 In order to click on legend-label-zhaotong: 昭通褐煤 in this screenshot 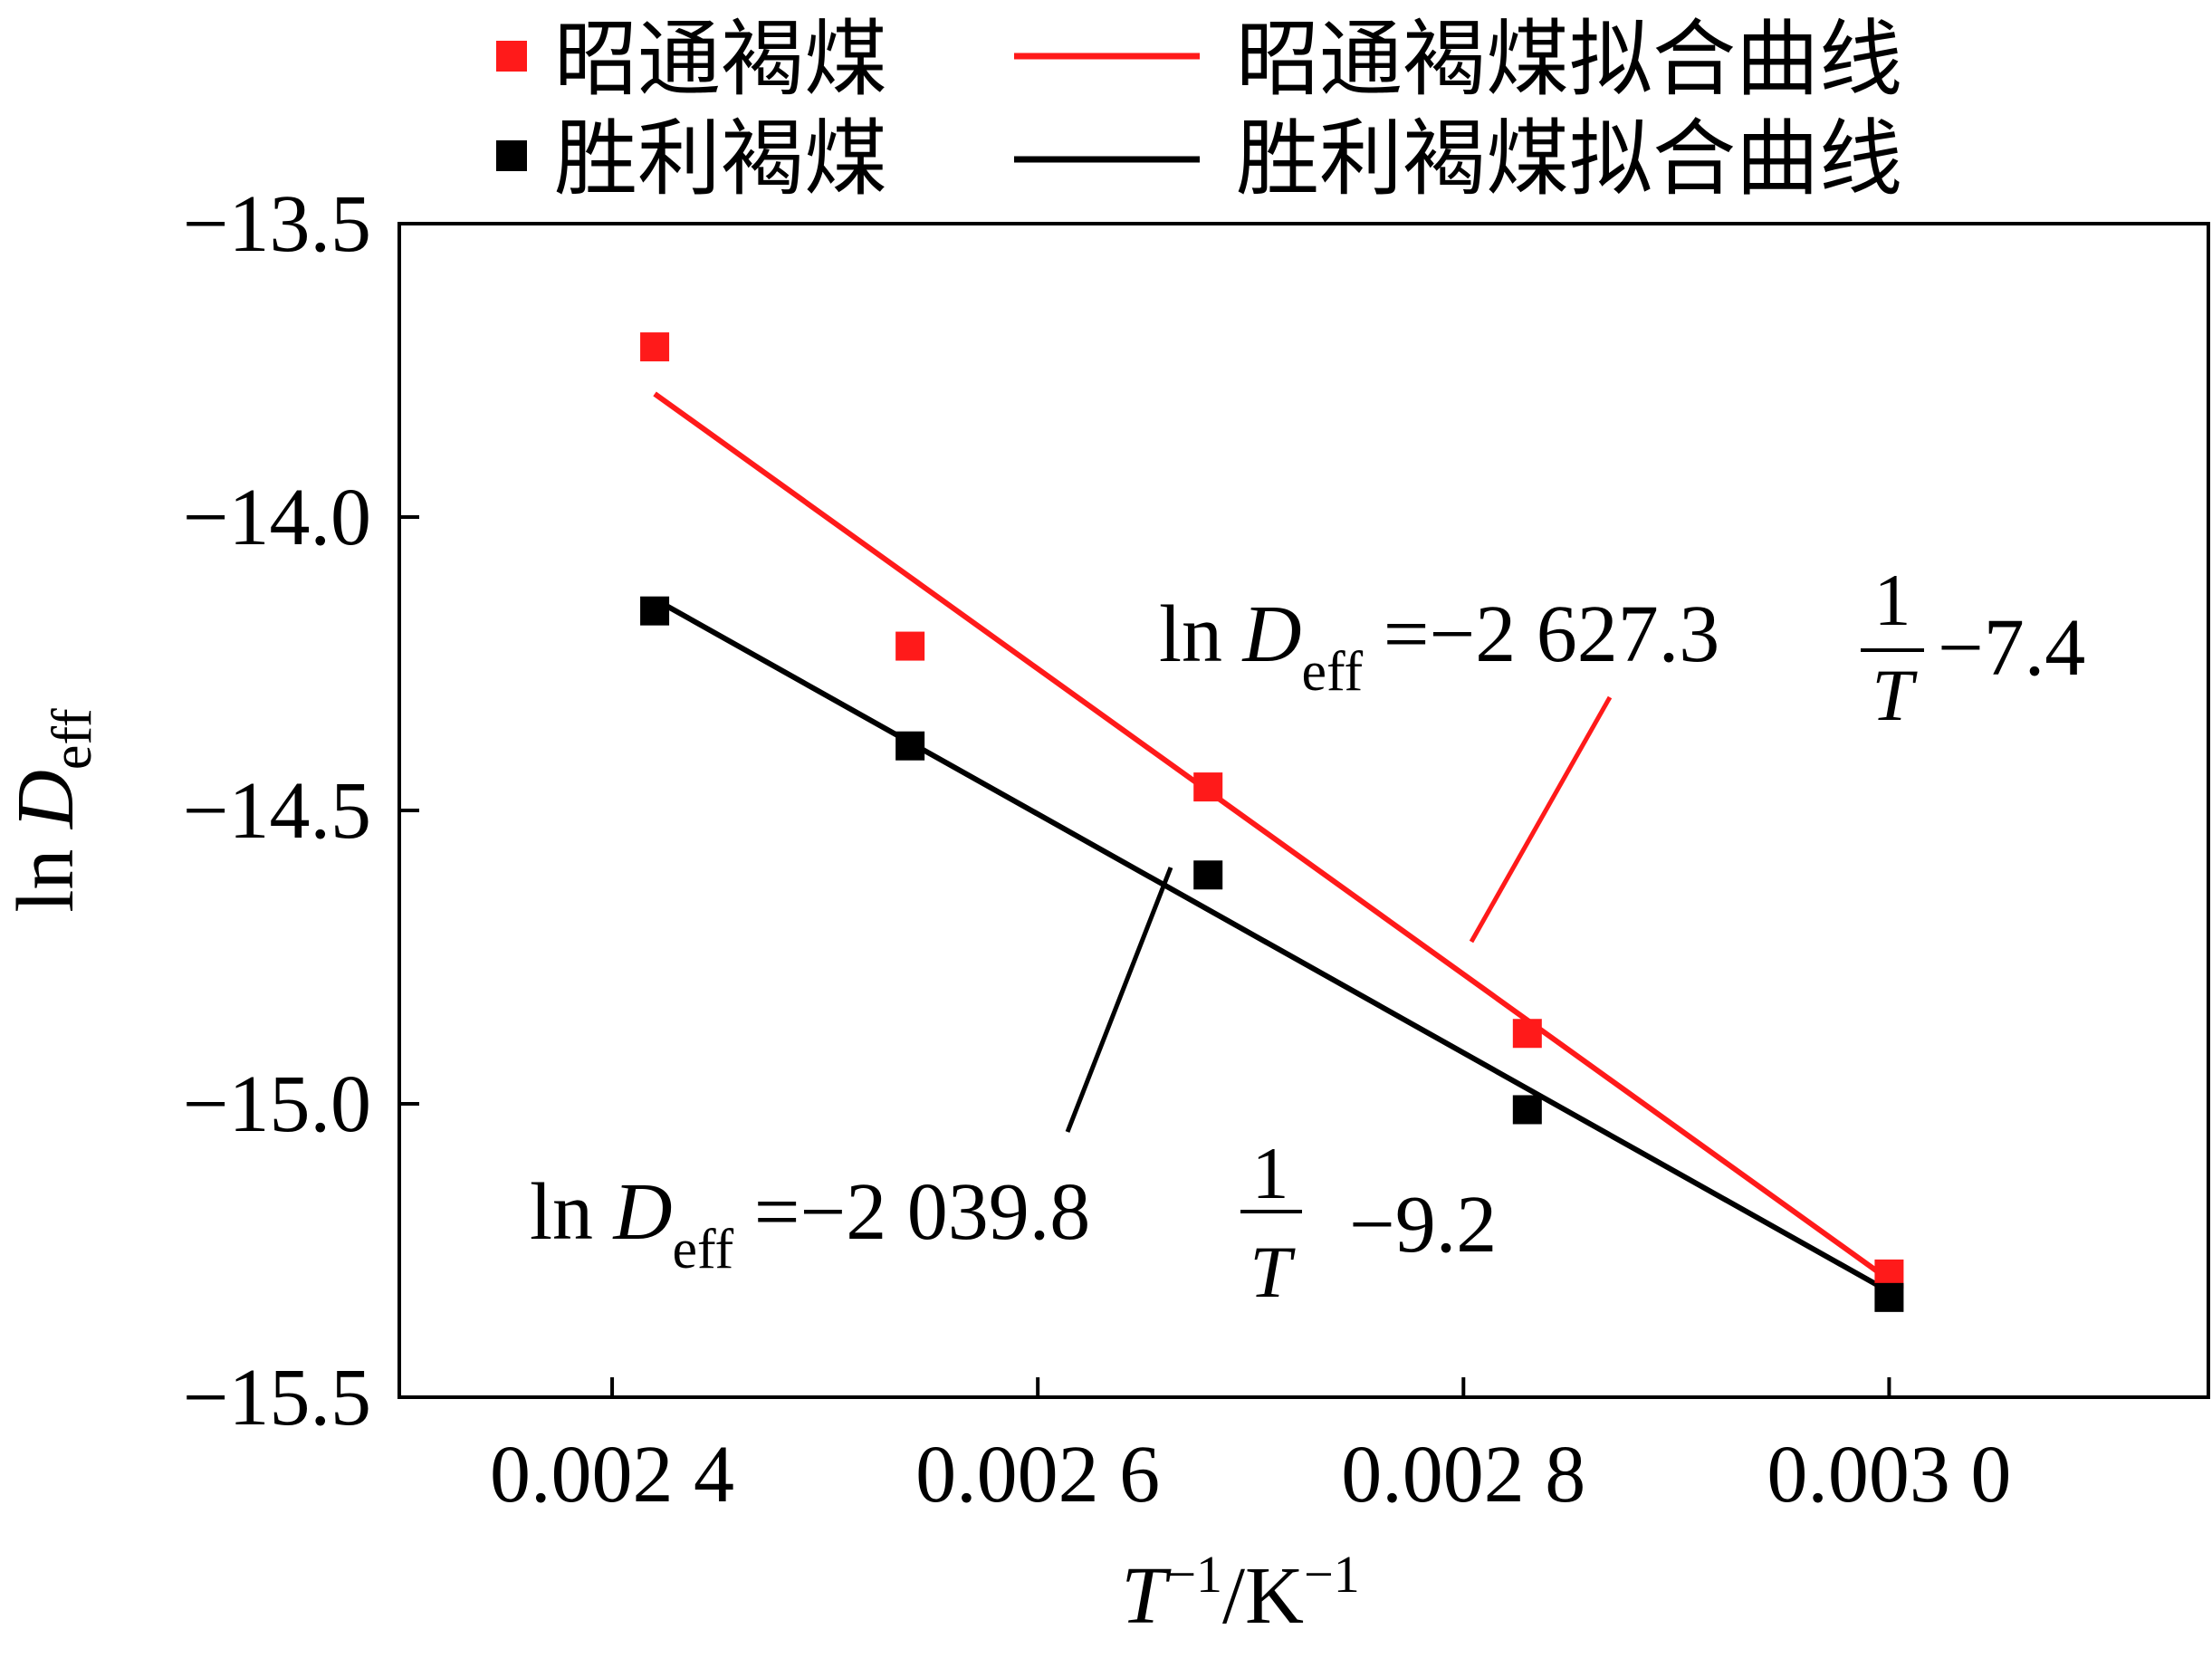, I will do `click(720, 59)`.